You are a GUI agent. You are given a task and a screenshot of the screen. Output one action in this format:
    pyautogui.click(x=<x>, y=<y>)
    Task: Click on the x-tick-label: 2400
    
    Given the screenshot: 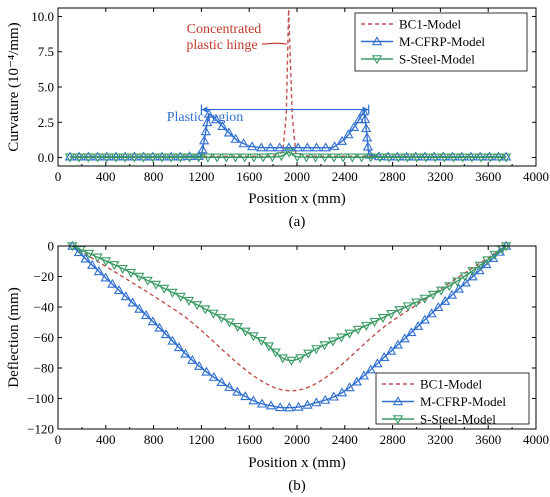 What is the action you would take?
    pyautogui.click(x=345, y=439)
    